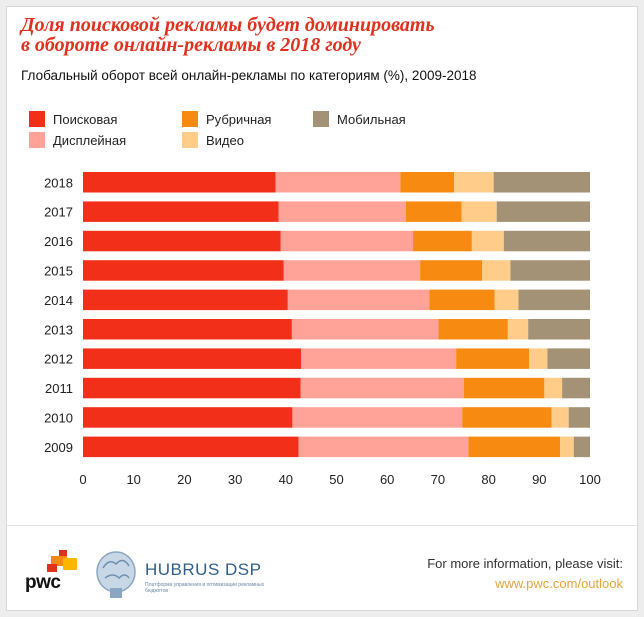  I want to click on legend-item-mobile: Мобильная, so click(359, 119).